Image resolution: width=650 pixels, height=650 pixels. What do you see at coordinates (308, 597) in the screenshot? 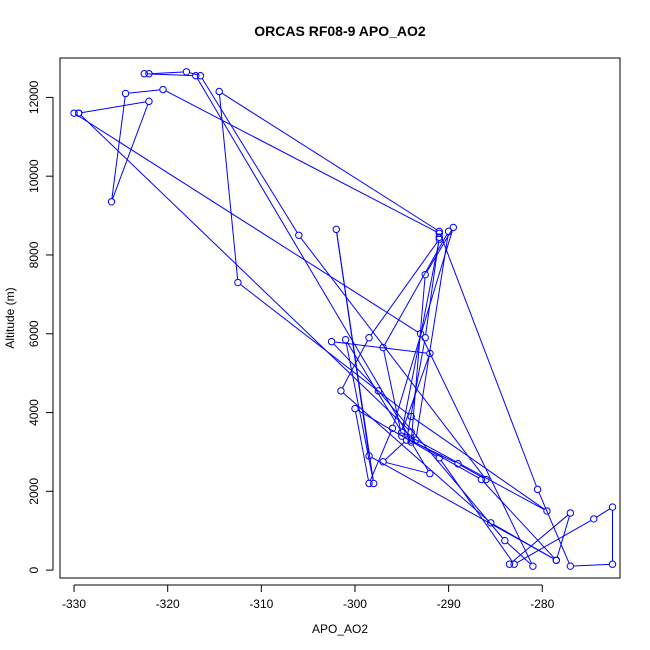
I see `x-axis: -330 -320 -310 -300 -290 -280` at bounding box center [308, 597].